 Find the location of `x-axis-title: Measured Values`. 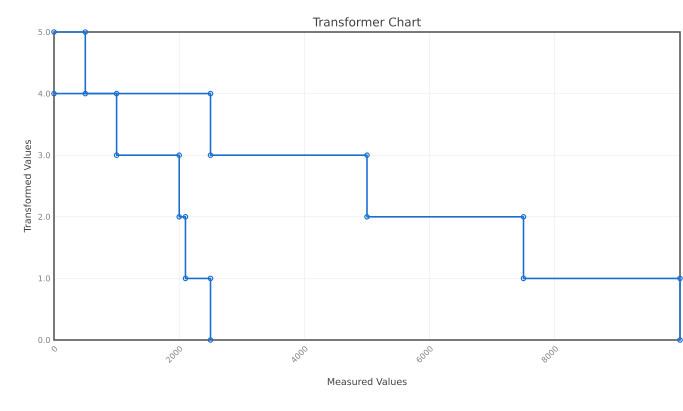

x-axis-title: Measured Values is located at coordinates (367, 382).